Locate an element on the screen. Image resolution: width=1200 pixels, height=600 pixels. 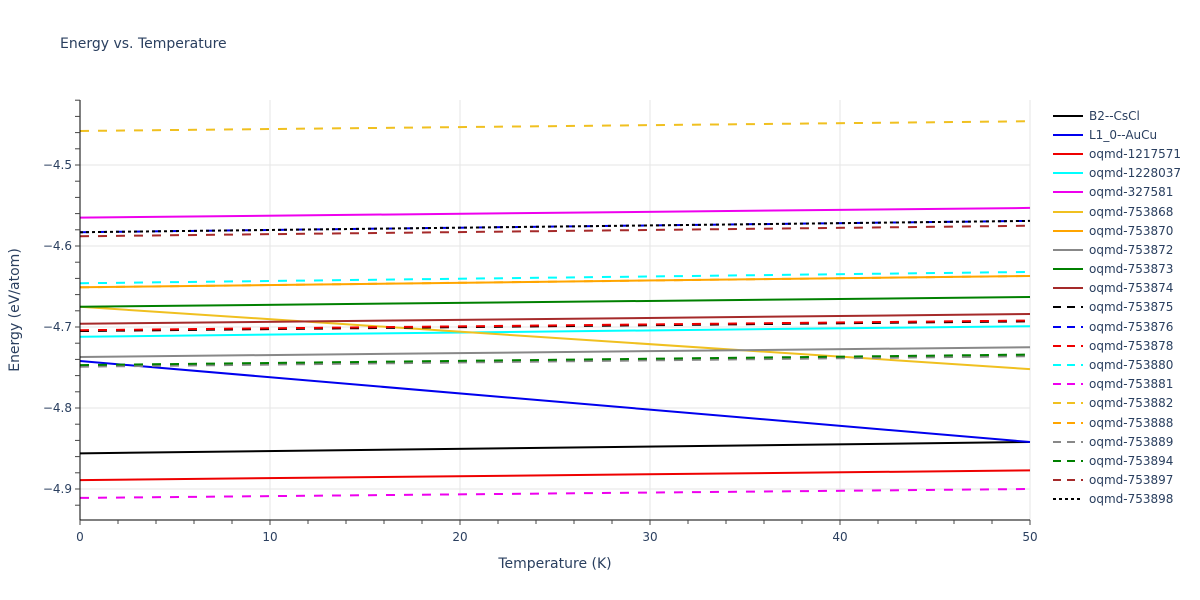
legend-item: L1_0--AuCu is located at coordinates (1117, 134).